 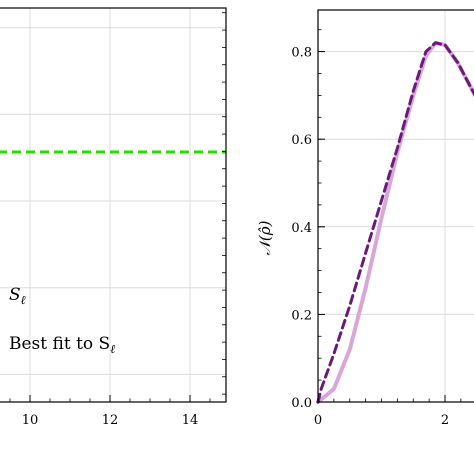 I want to click on legend-entry-s-l: Sℓ, so click(x=17, y=296).